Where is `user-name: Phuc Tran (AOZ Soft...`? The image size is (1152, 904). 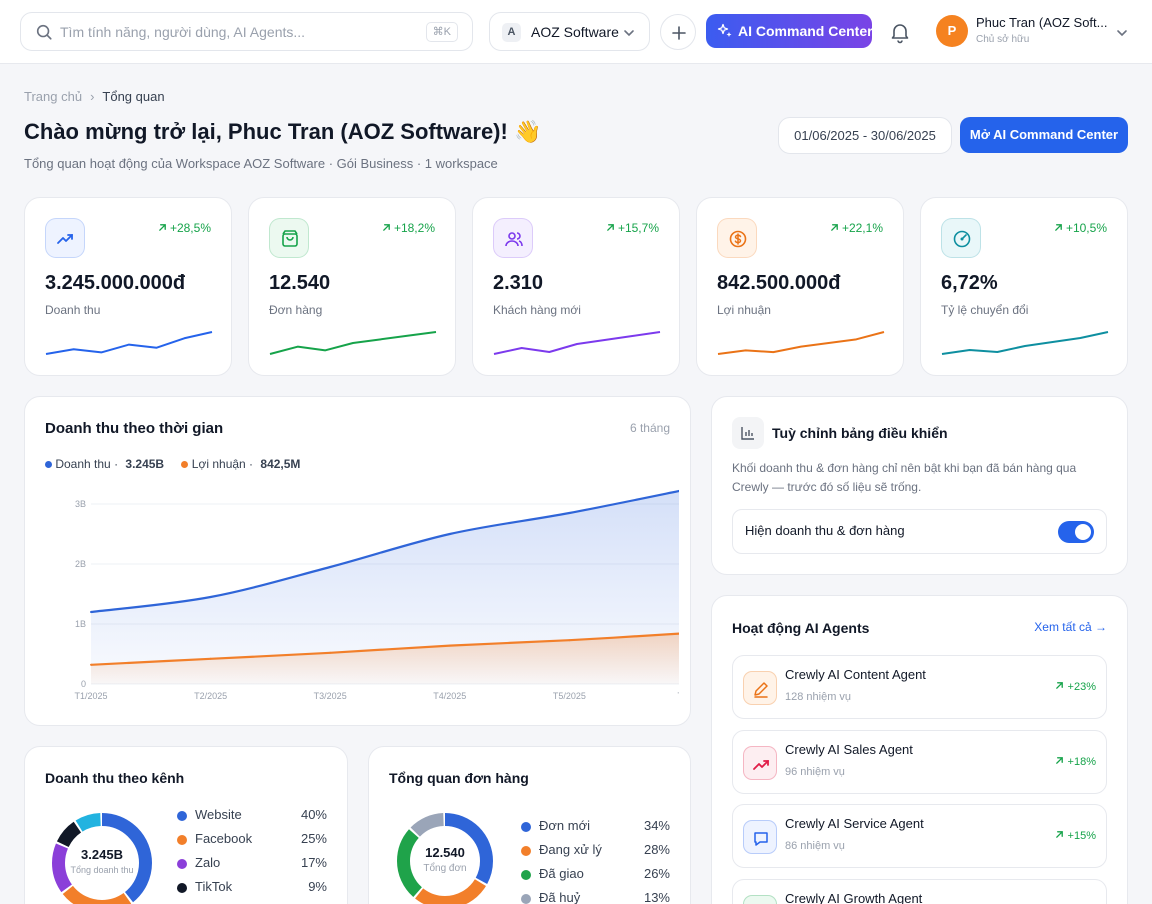 user-name: Phuc Tran (AOZ Soft... is located at coordinates (1042, 22).